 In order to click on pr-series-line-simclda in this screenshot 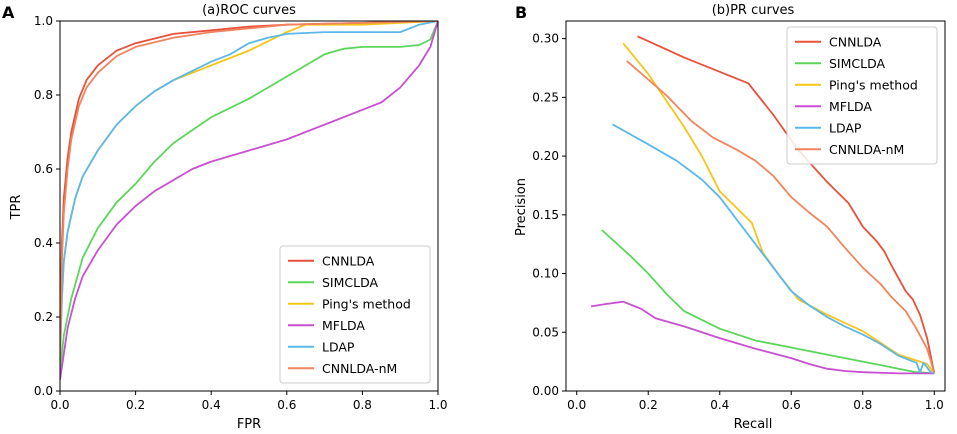, I will do `click(768, 302)`.